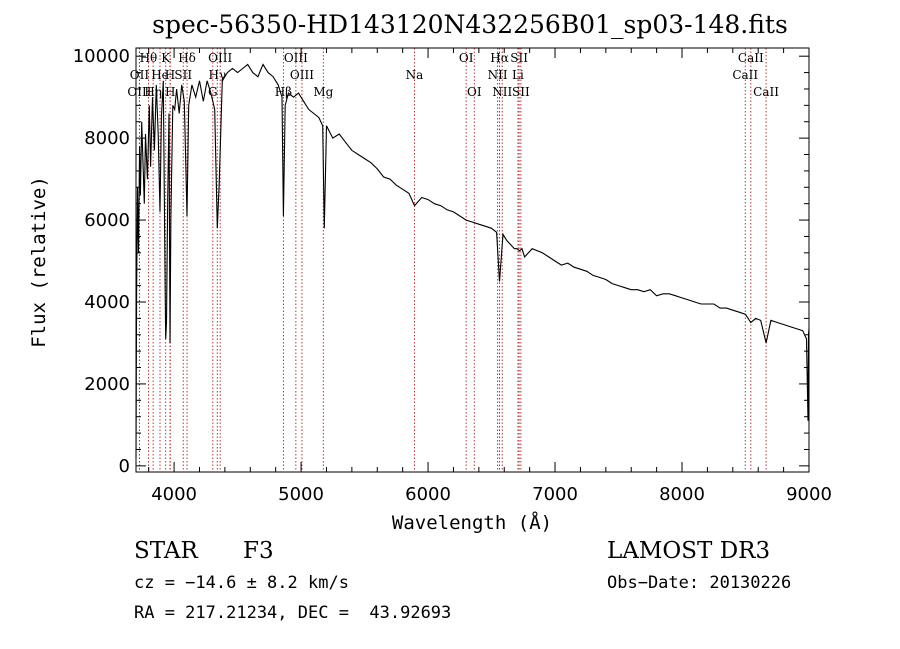 The height and width of the screenshot is (649, 900). I want to click on y-tick-label-1: 2000, so click(107, 384).